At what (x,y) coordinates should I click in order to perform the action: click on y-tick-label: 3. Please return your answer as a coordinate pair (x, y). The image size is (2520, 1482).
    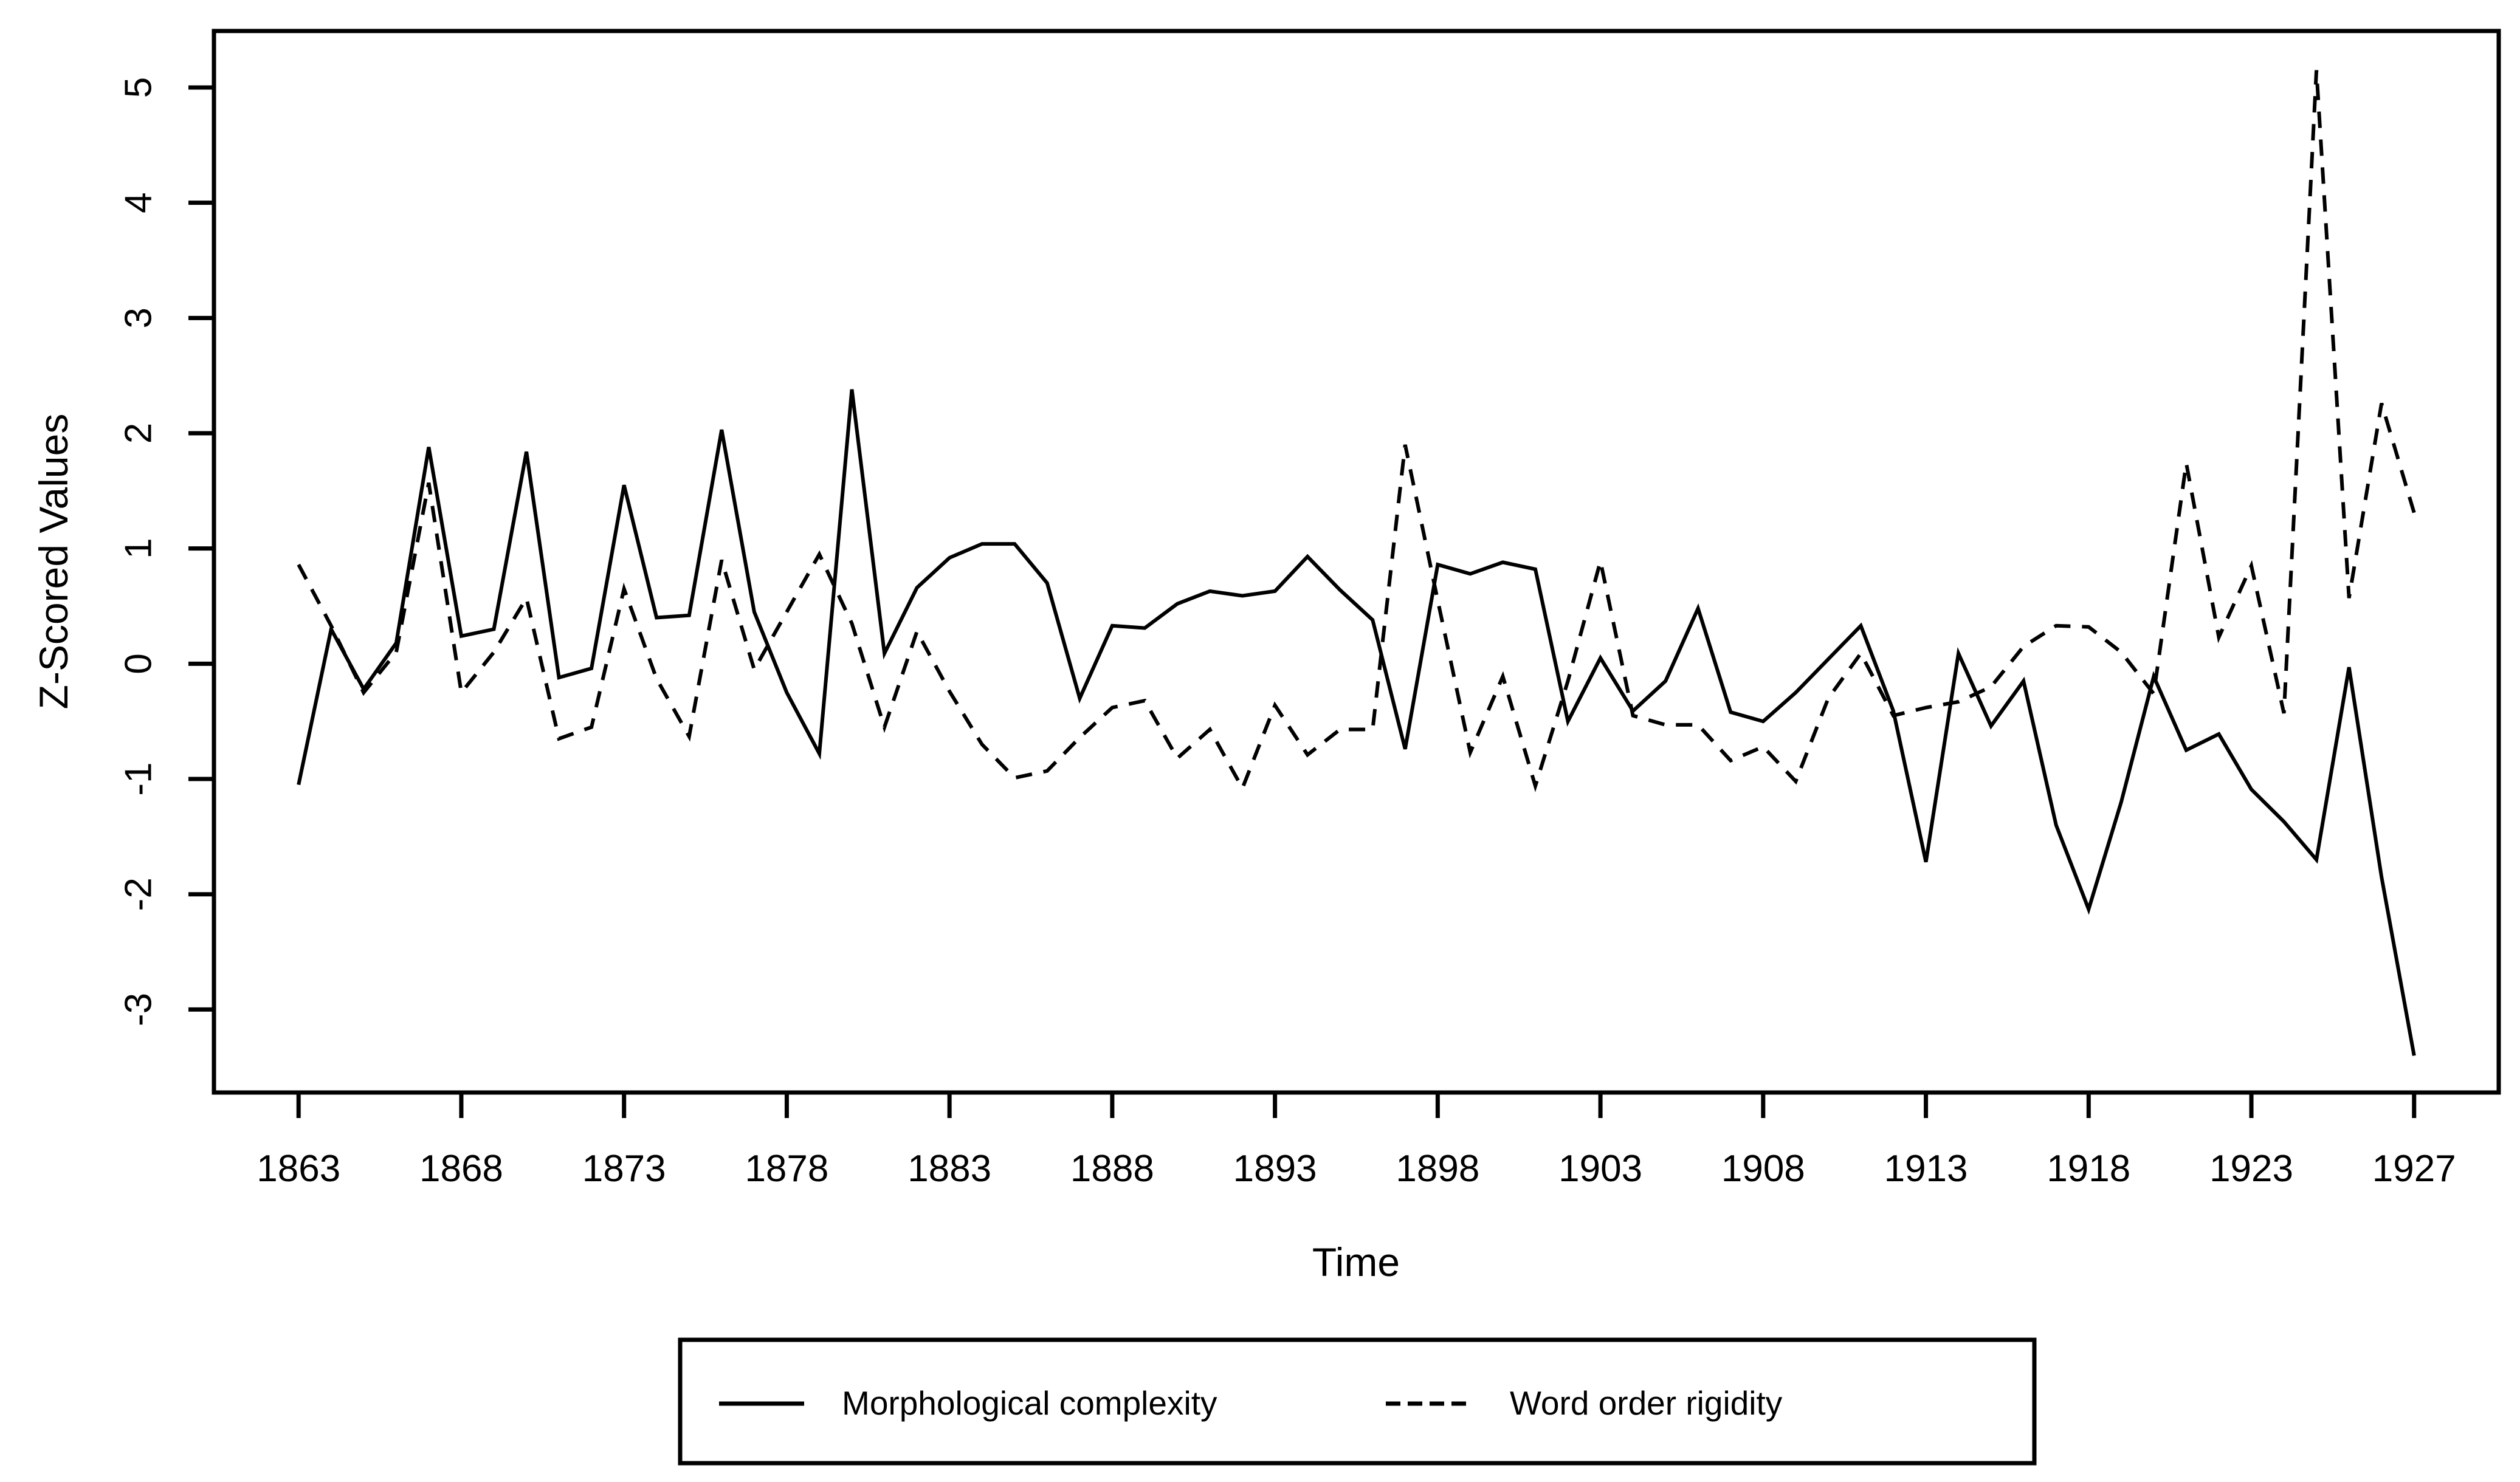
    Looking at the image, I should click on (139, 317).